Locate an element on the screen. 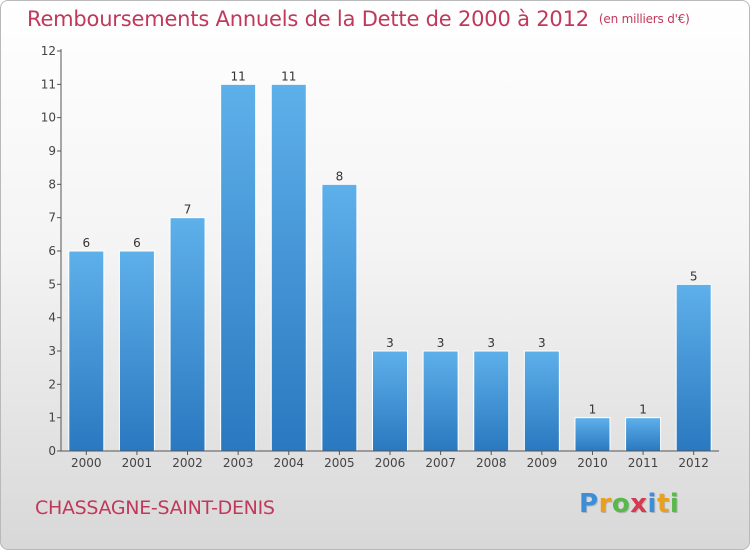  bar-value-label: 8 is located at coordinates (340, 176).